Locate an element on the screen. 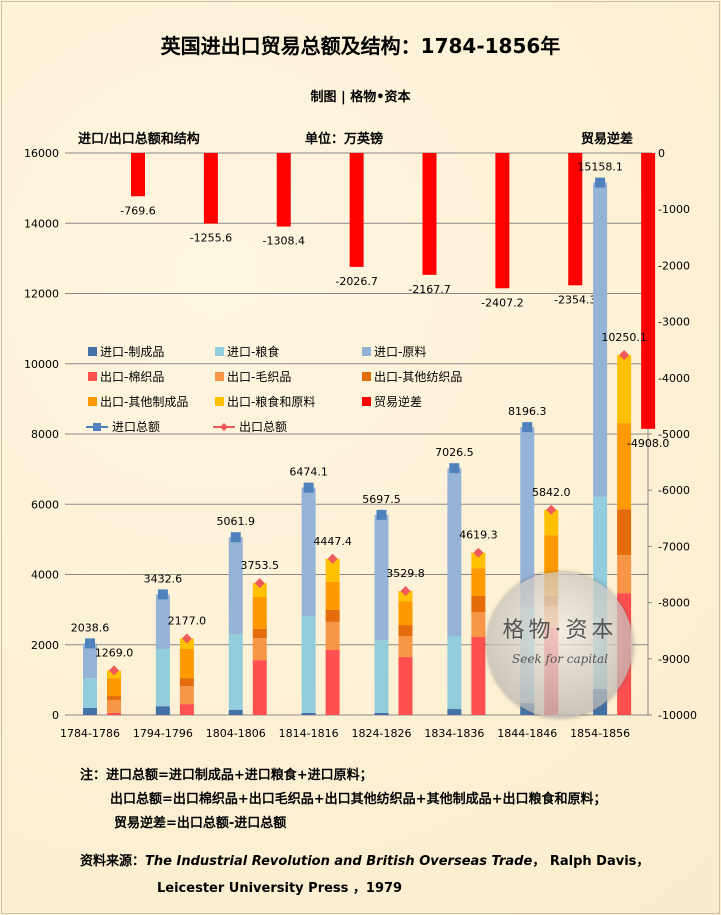 This screenshot has height=915, width=721. export-total-label: 5842.0 is located at coordinates (551, 492).